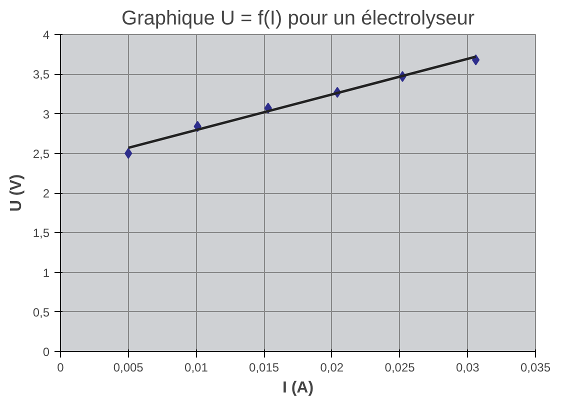  Describe the element at coordinates (60, 367) in the screenshot. I see `x-tick-label: 0` at that location.